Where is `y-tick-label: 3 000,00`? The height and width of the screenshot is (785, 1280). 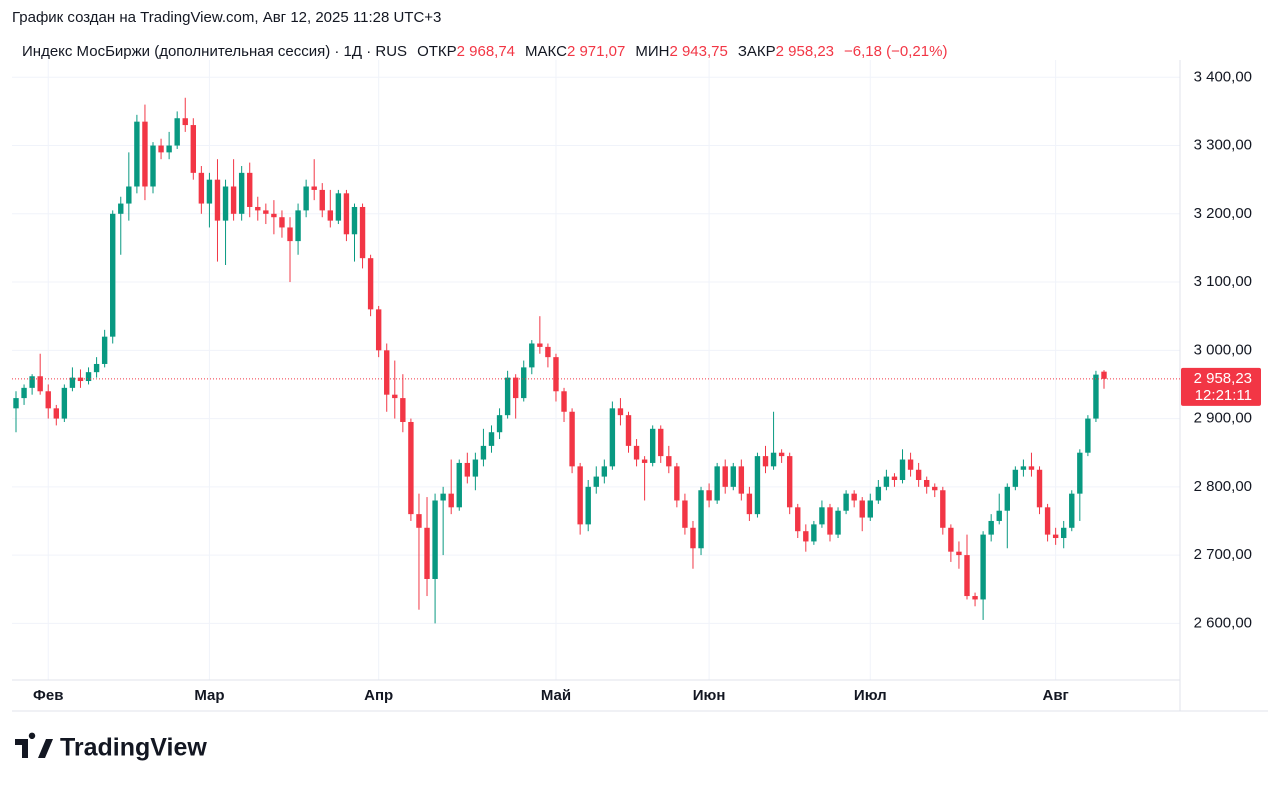 y-tick-label: 3 000,00 is located at coordinates (1223, 349).